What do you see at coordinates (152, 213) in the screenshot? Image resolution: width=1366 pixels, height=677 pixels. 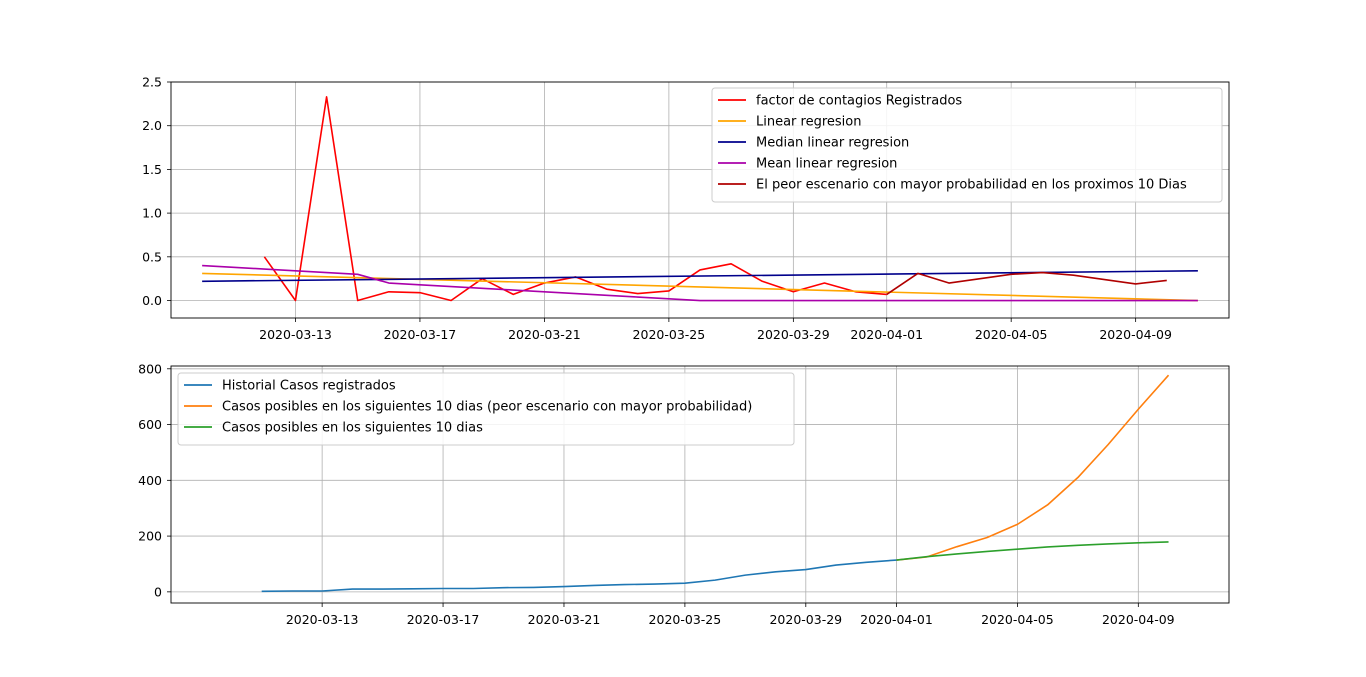 I see `y-tick-label: 1.0` at bounding box center [152, 213].